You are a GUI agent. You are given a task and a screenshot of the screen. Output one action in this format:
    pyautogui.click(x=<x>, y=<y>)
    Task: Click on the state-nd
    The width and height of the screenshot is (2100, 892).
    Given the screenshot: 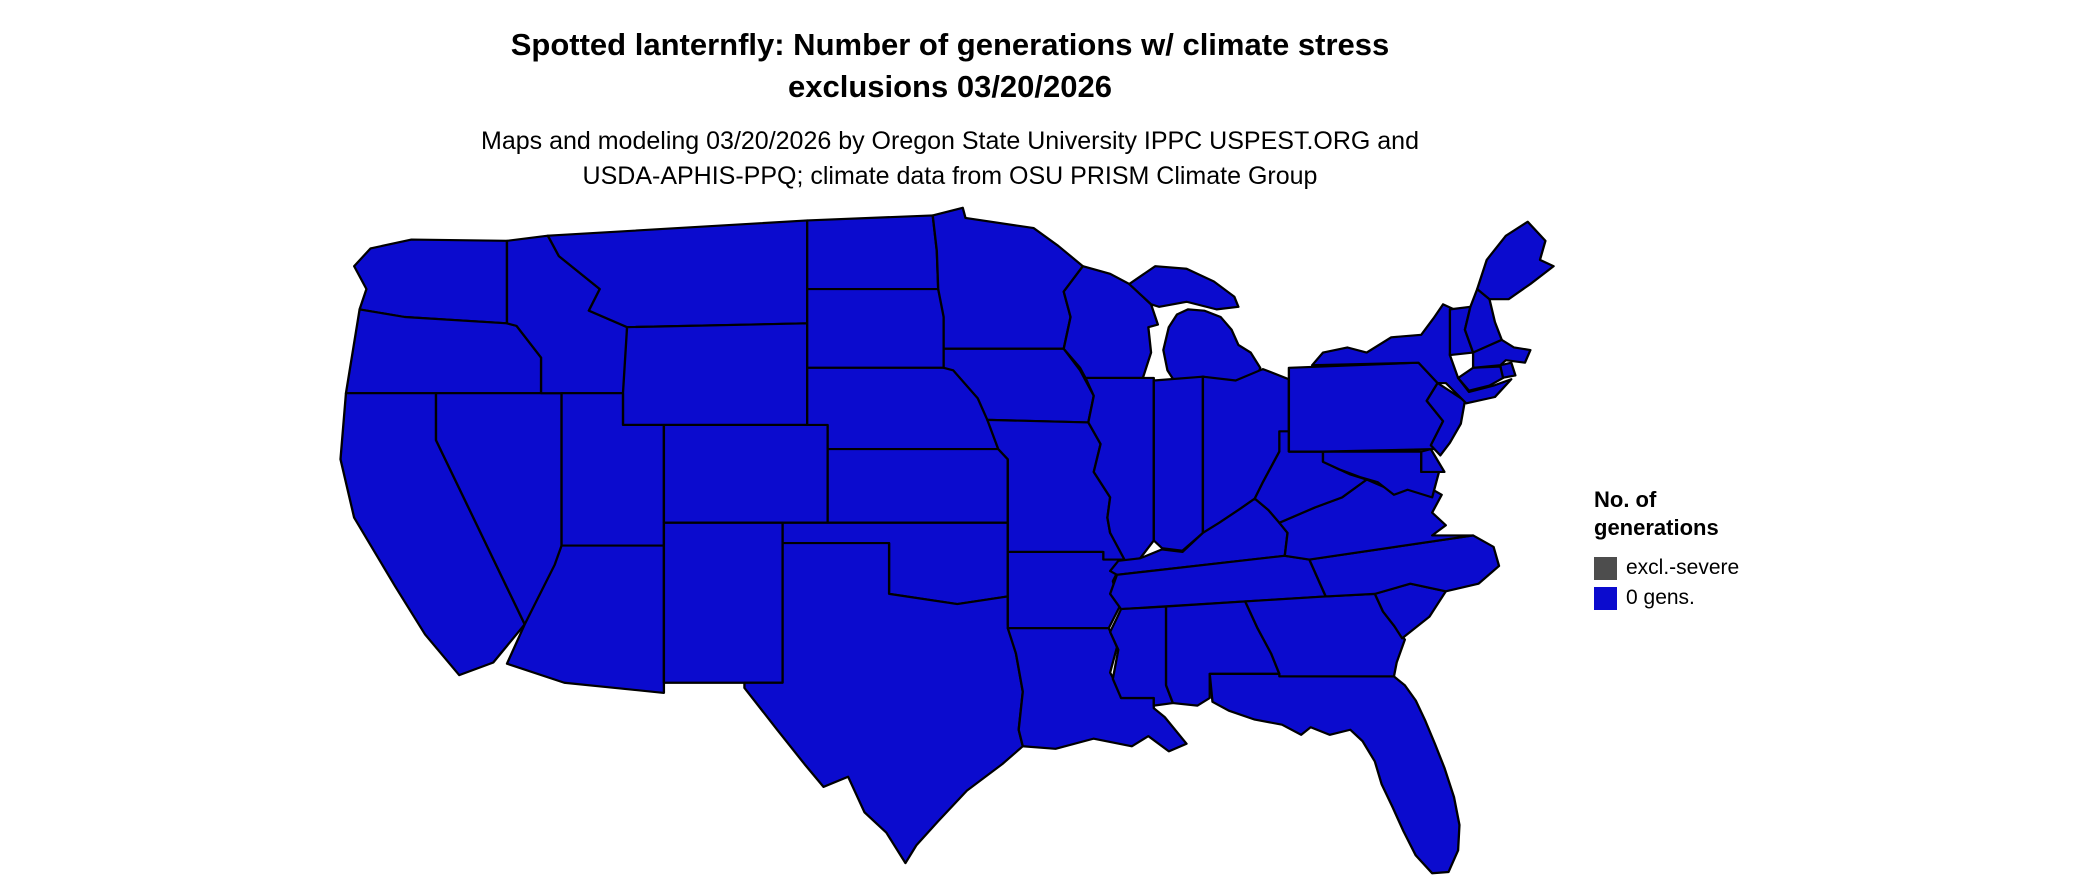 What is the action you would take?
    pyautogui.click(x=873, y=252)
    